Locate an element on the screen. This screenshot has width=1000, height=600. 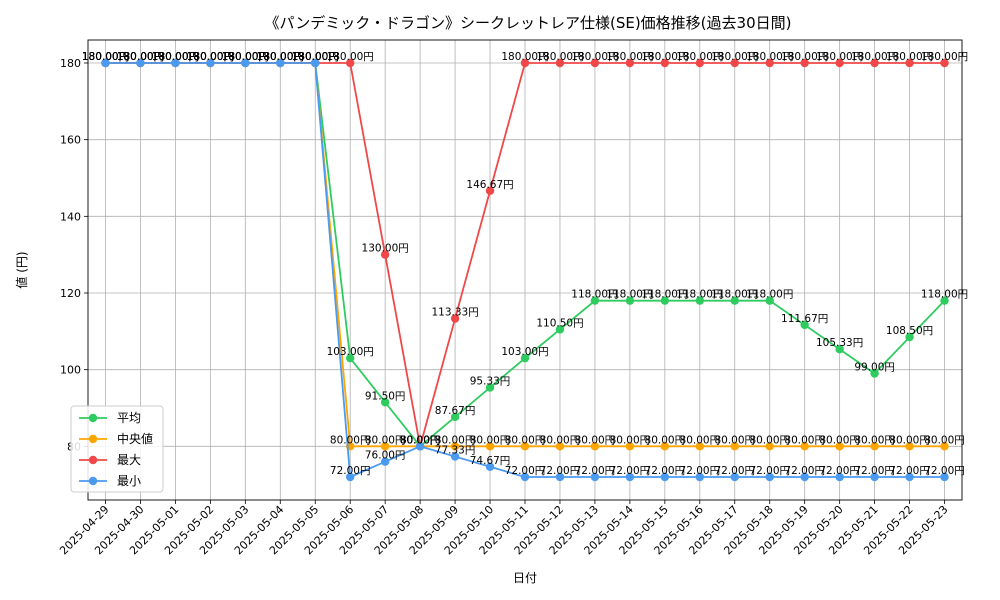
data-label: 76.00円 is located at coordinates (385, 456).